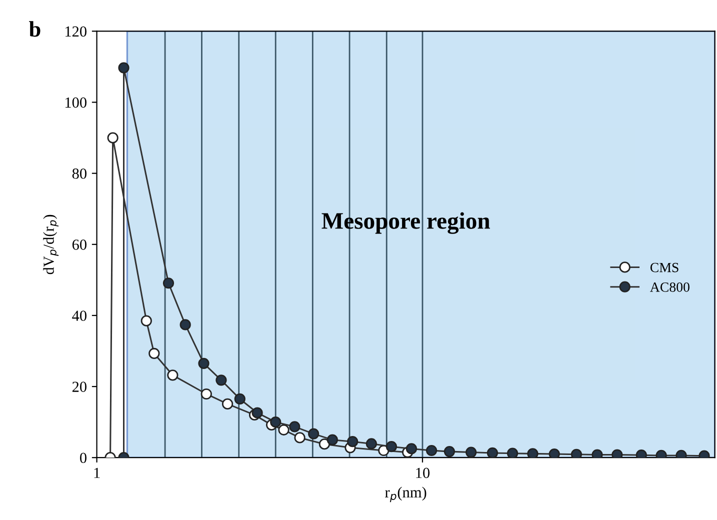  Describe the element at coordinates (670, 287) in the screenshot. I see `legend-label: AC800` at that location.